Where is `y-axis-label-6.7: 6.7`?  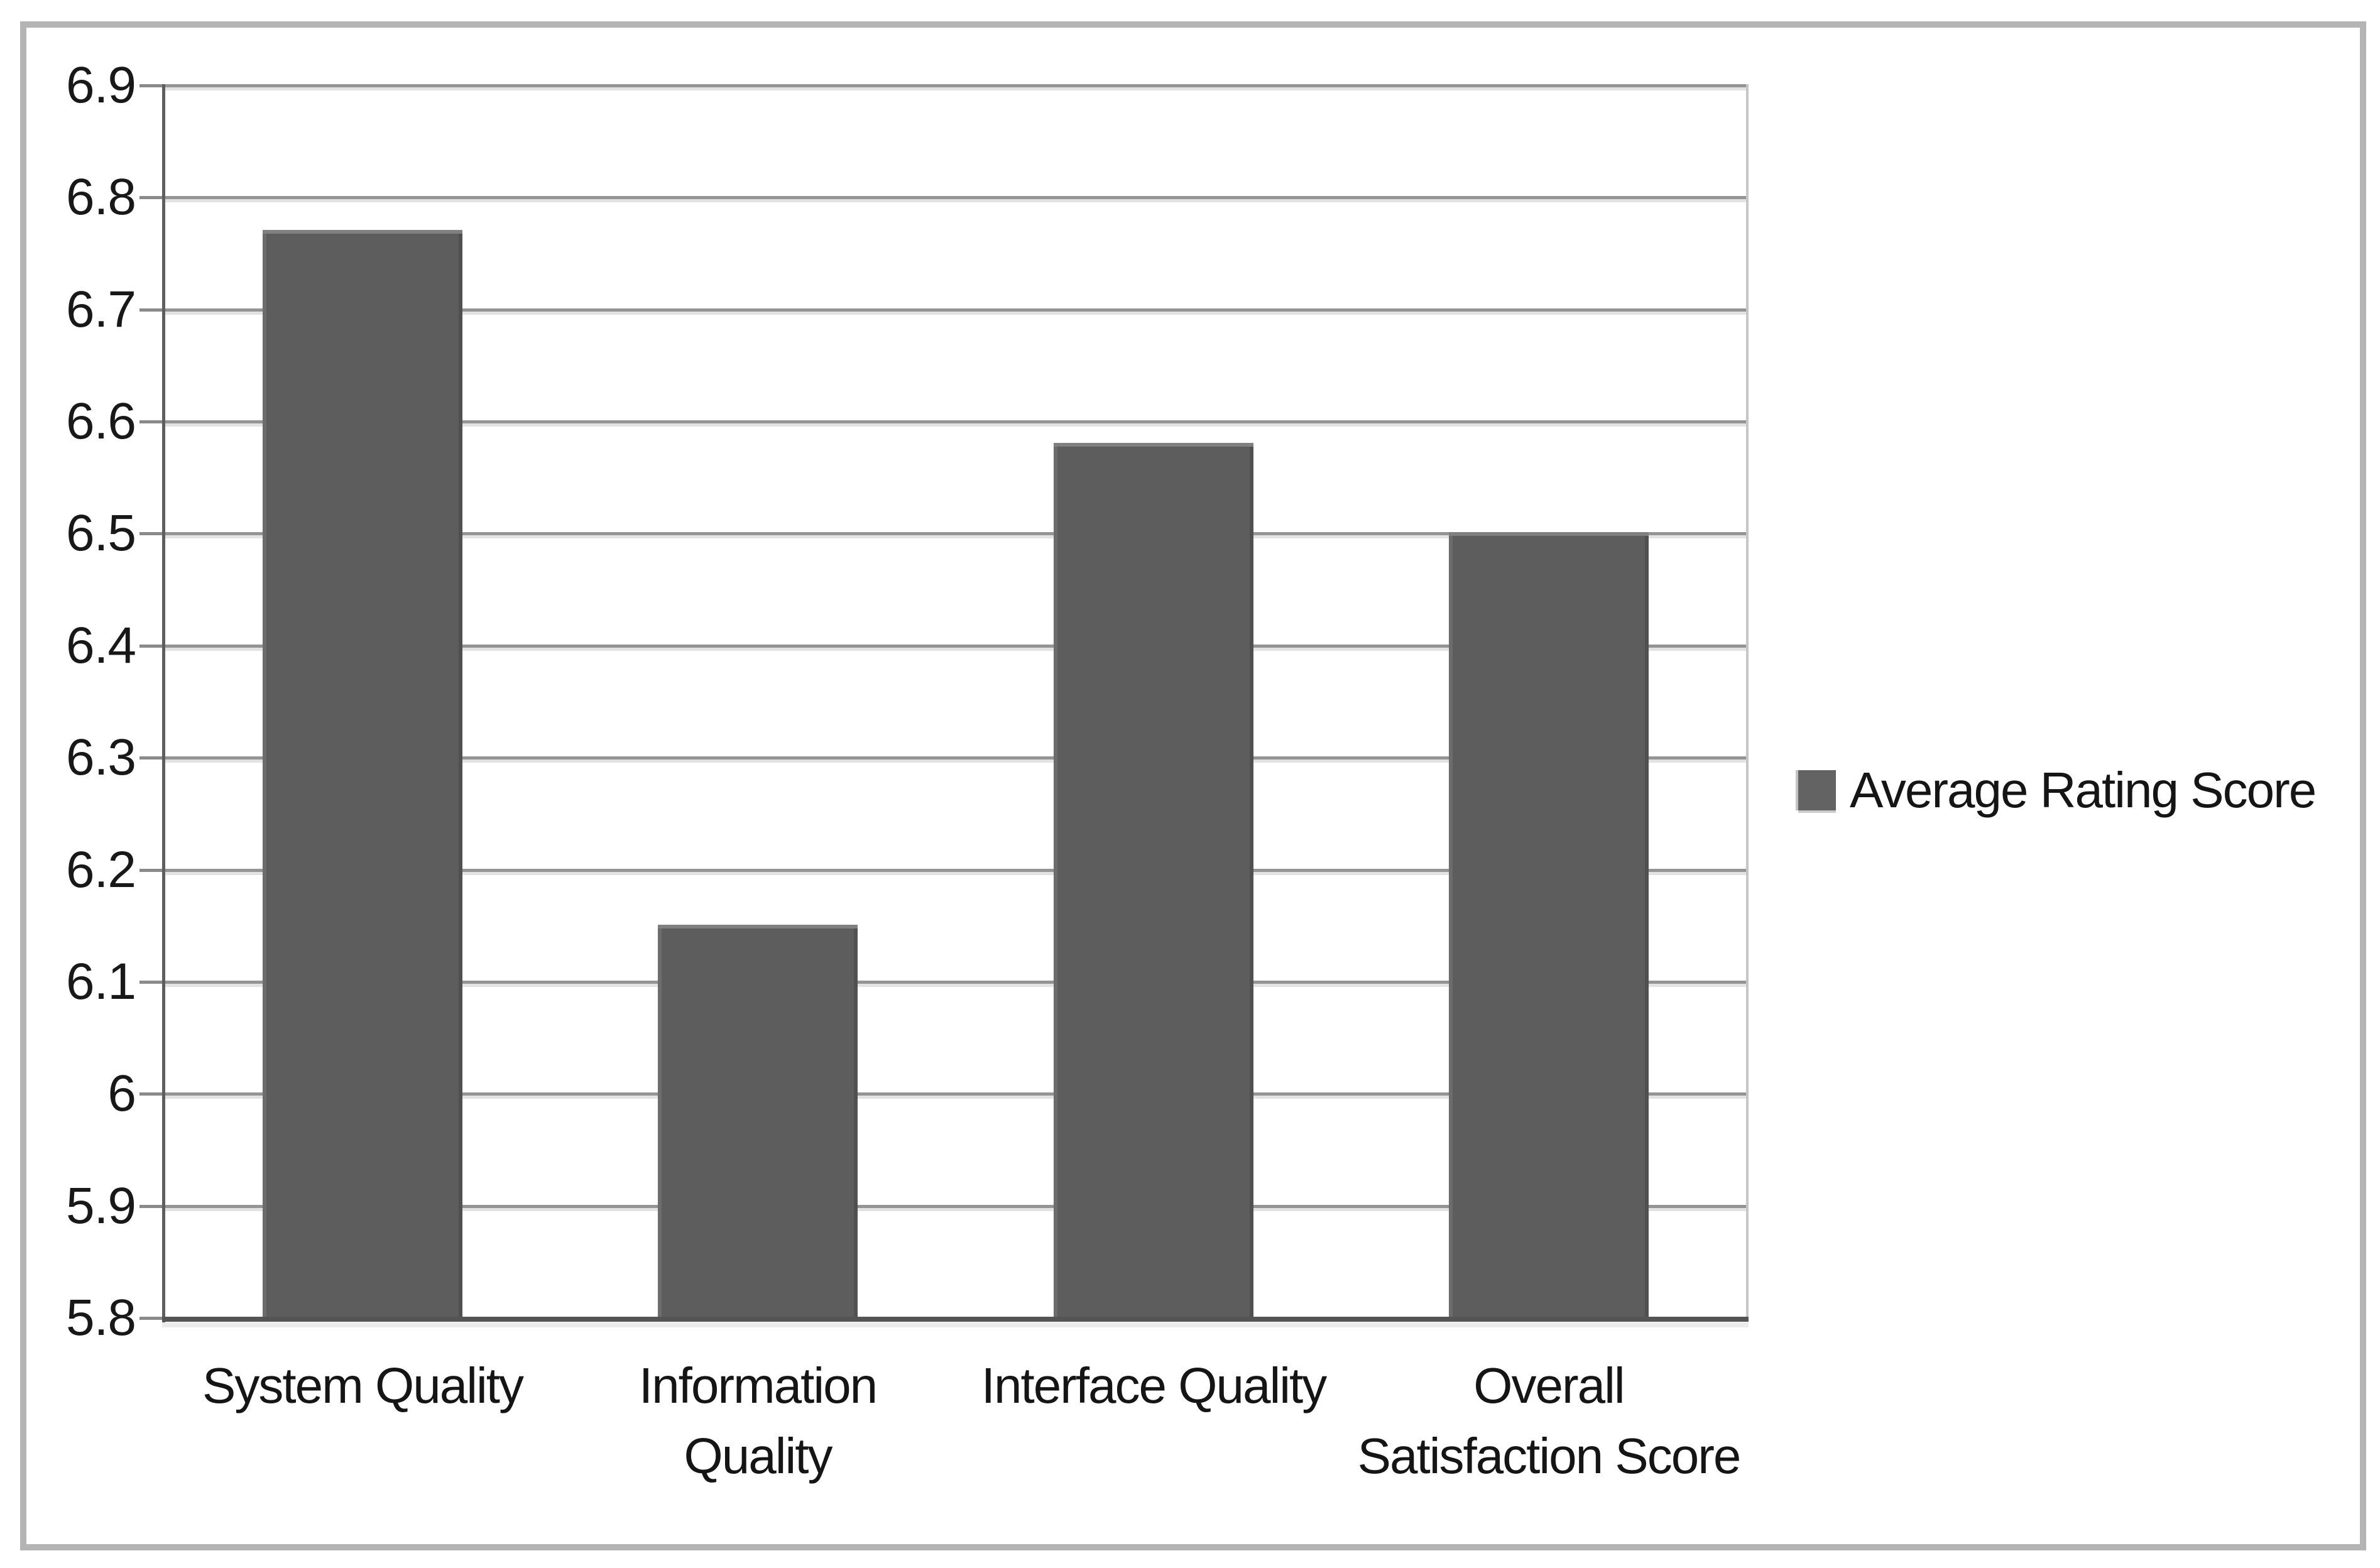
y-axis-label-6.7: 6.7 is located at coordinates (101, 309).